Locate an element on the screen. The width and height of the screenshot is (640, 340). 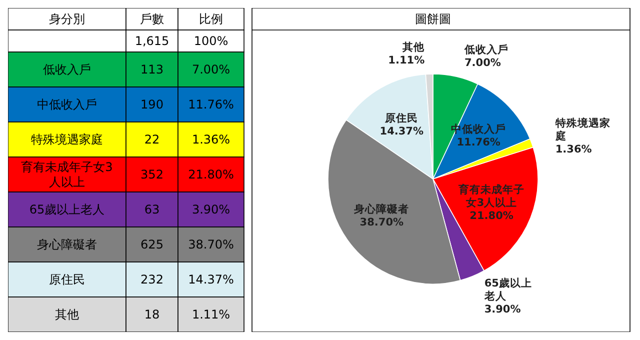
text: 14.37% is located at coordinates (211, 279).